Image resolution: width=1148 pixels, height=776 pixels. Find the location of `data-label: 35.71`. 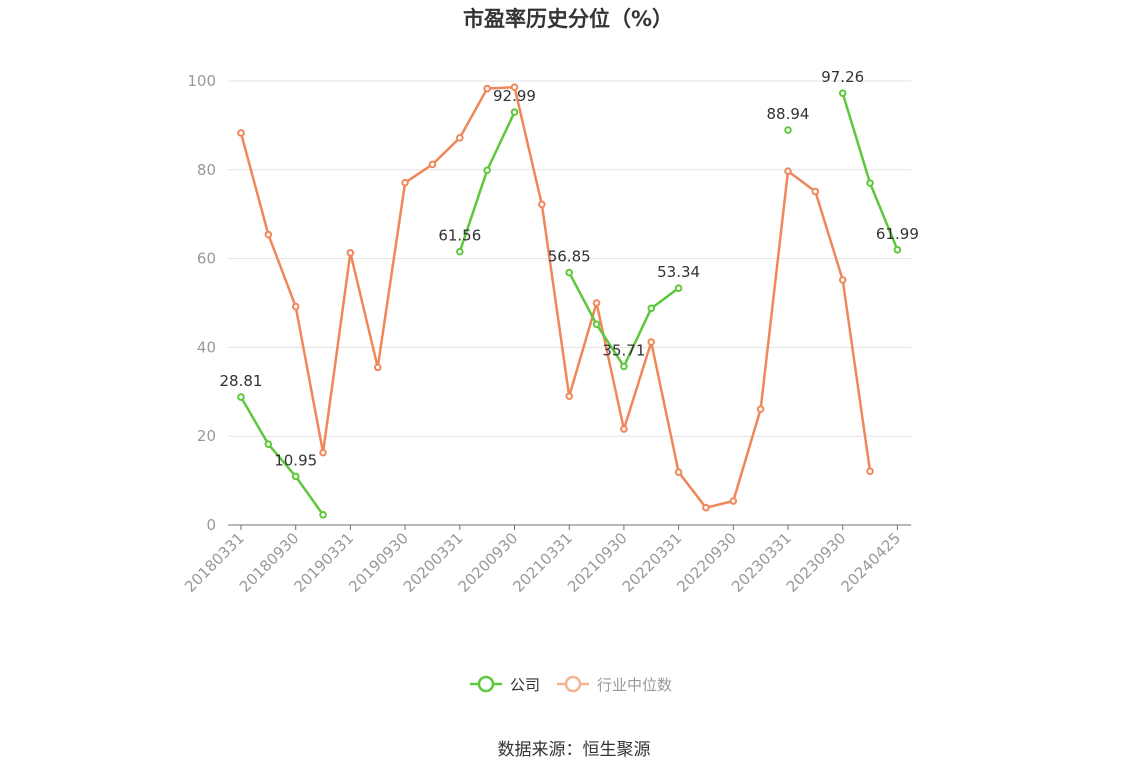

data-label: 35.71 is located at coordinates (623, 350).